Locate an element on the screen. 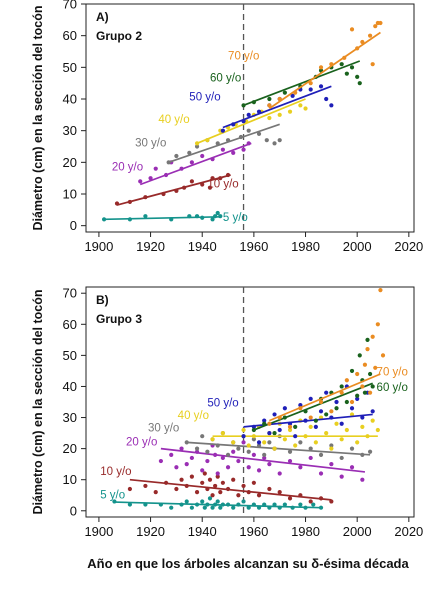  y-tick-label: 30 is located at coordinates (70, 417).